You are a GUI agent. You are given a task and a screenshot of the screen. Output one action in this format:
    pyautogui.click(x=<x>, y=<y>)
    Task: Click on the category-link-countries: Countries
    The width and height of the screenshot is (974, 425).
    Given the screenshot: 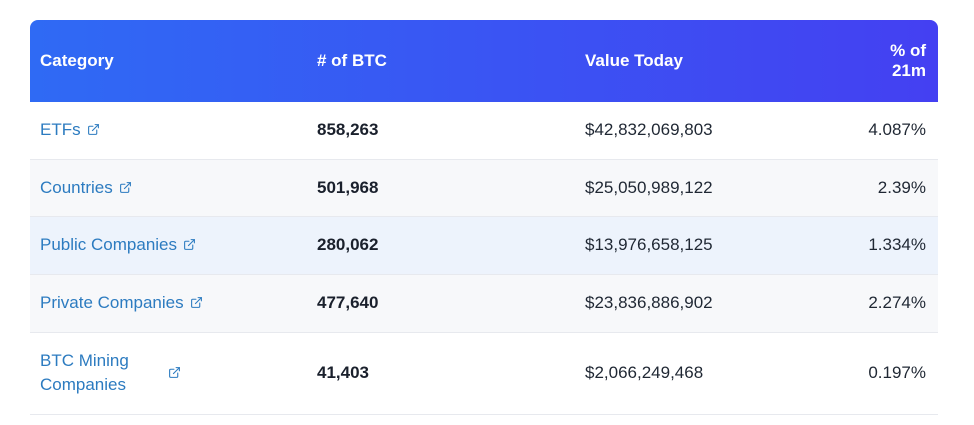 What is the action you would take?
    pyautogui.click(x=86, y=187)
    